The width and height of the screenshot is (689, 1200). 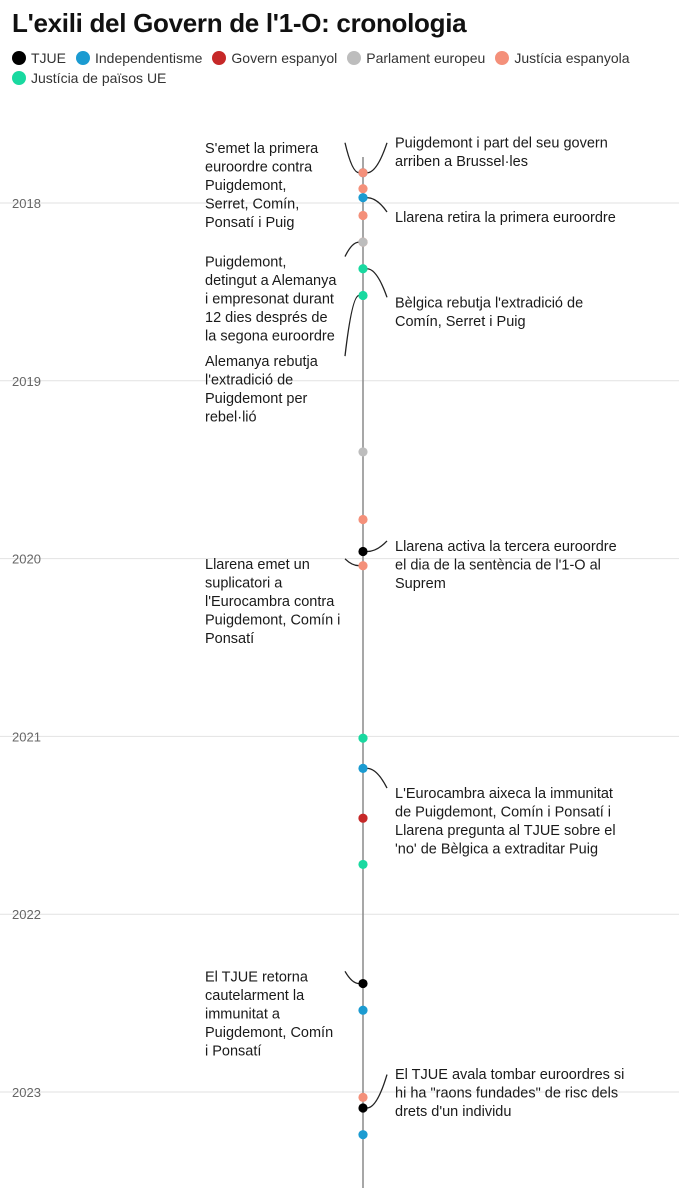 I want to click on year-tick-label: 2018, so click(x=26, y=203).